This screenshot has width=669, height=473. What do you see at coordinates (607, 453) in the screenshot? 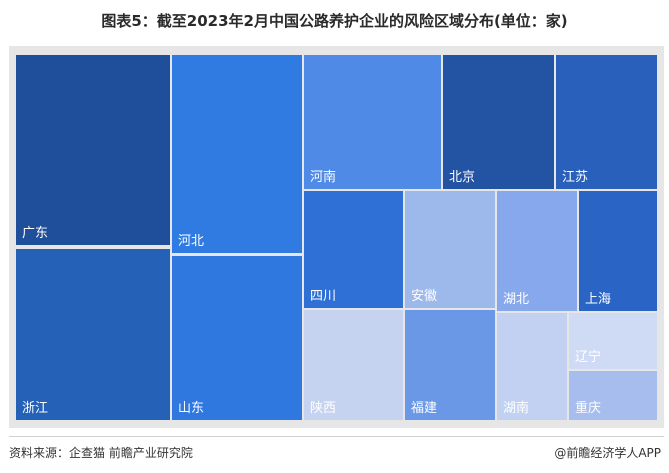
I see `brand-credit: @前瞻经济学人APP` at bounding box center [607, 453].